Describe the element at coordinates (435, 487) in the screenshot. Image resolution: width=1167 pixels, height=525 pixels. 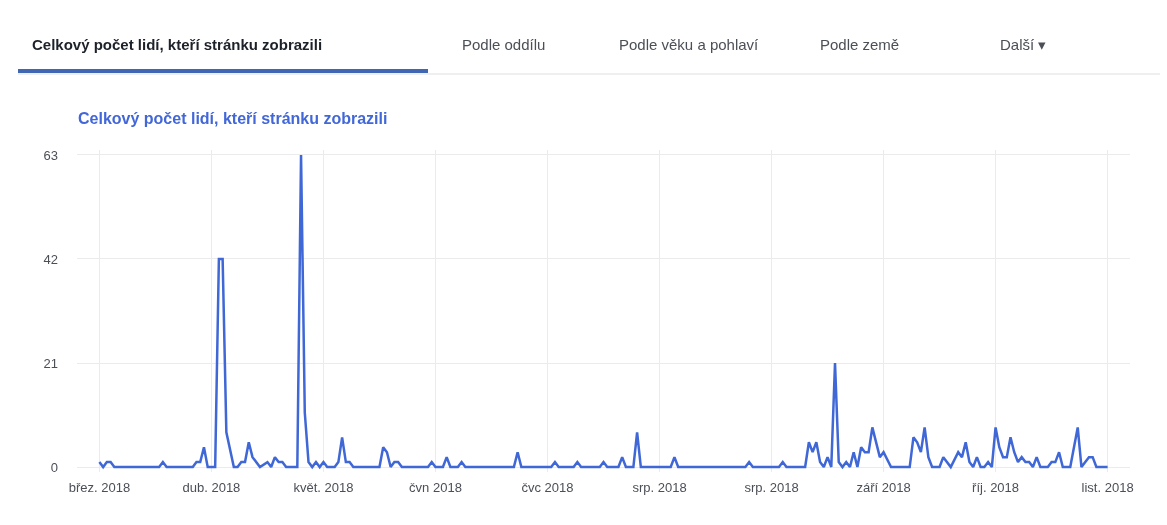
I see `x-tick-label: čvn 2018` at that location.